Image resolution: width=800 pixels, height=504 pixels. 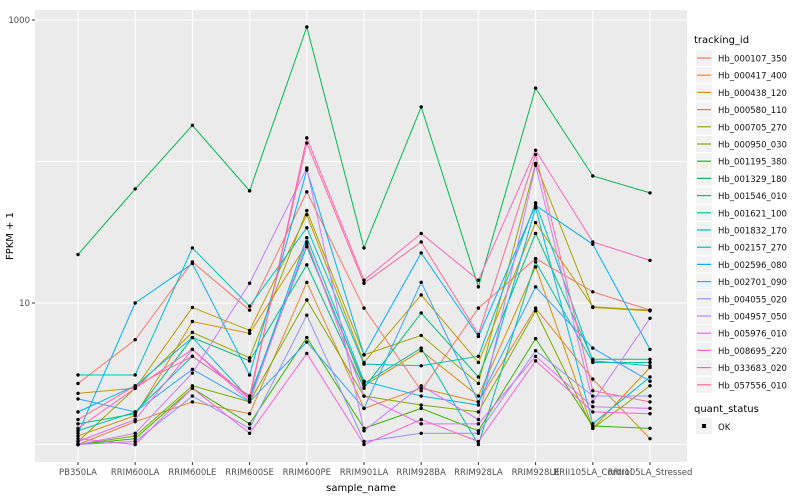 I want to click on x-tick-label: RRIM600PE, so click(x=307, y=473).